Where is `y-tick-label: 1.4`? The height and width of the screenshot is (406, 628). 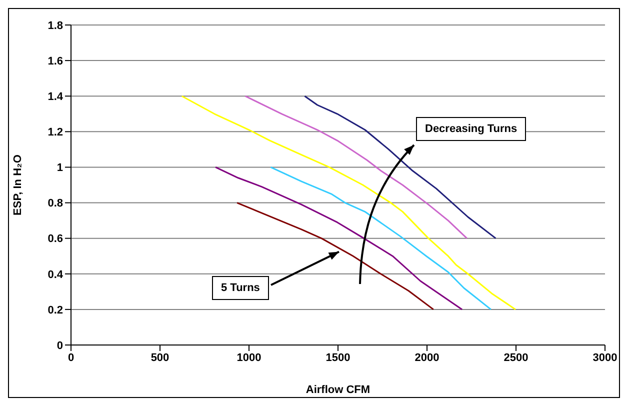
y-tick-label: 1.4 is located at coordinates (56, 97).